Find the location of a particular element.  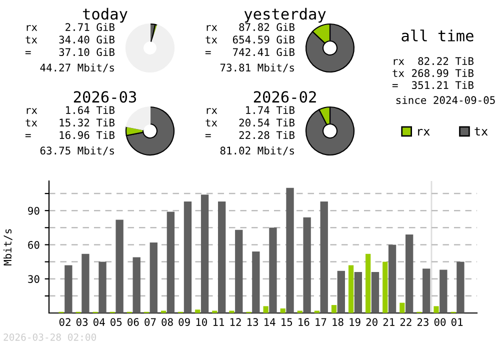

x-tick-label: 12 is located at coordinates (235, 322).